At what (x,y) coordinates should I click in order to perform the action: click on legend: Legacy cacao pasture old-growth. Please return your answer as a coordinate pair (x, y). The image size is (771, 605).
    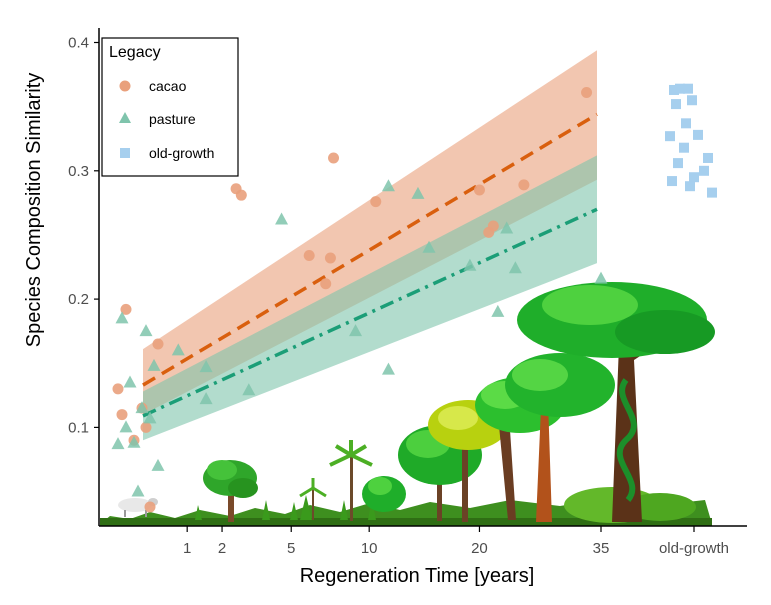
    Looking at the image, I should click on (170, 107).